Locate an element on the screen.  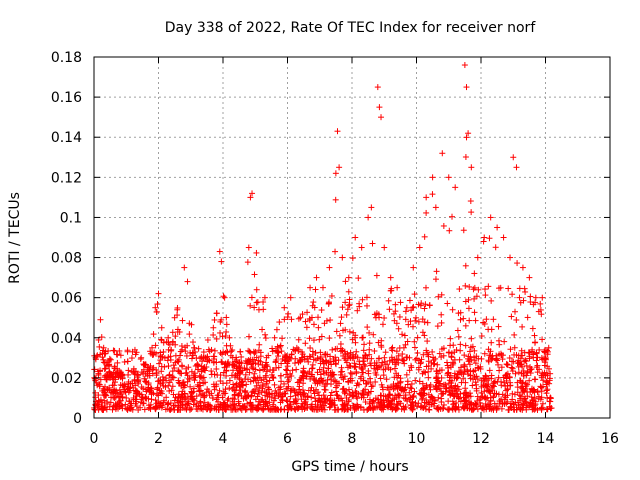
y-tick-label: 0.1 is located at coordinates (71, 218).